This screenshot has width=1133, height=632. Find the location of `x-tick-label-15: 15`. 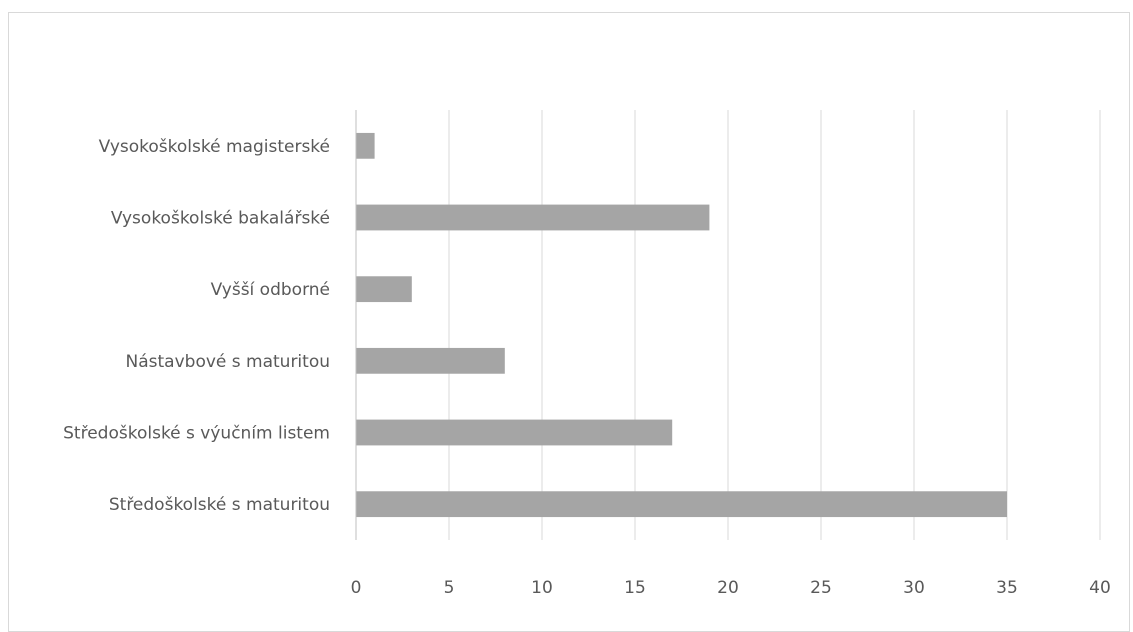

x-tick-label-15: 15 is located at coordinates (635, 588).